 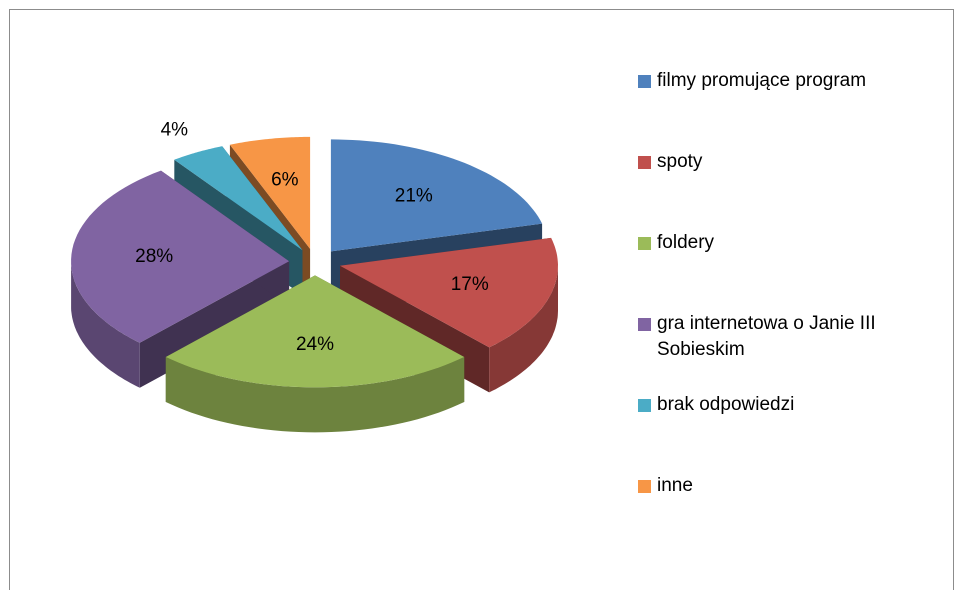 What do you see at coordinates (793, 108) in the screenshot?
I see `legend-entry: filmy promujące program` at bounding box center [793, 108].